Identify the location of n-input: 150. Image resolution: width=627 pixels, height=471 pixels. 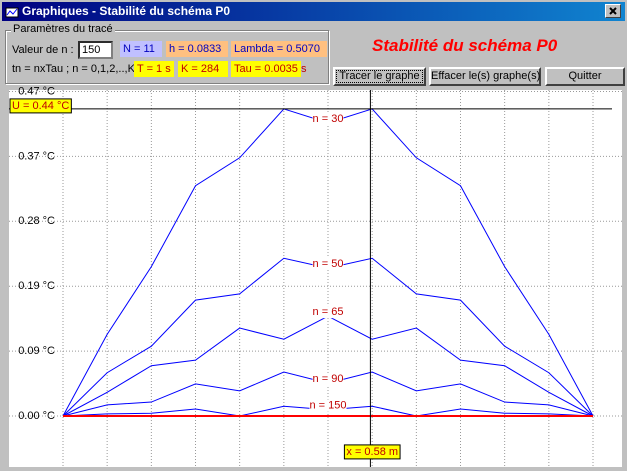
(95, 50).